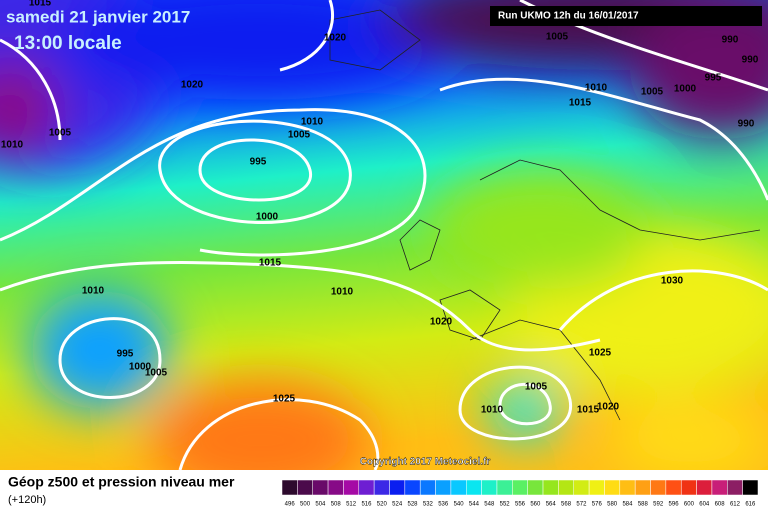 The image size is (768, 517). I want to click on run-box, so click(626, 16).